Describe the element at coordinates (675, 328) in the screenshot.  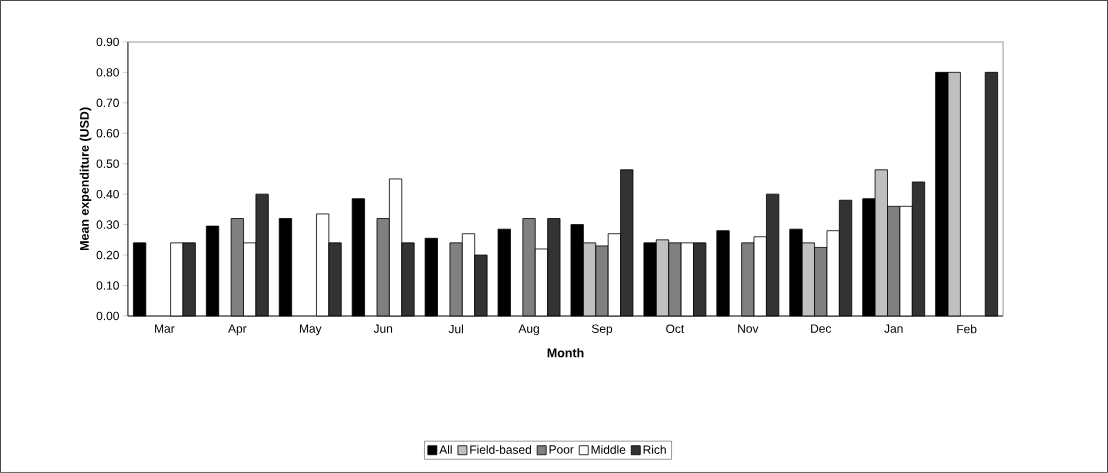
I see `x-tick-label: Oct` at that location.